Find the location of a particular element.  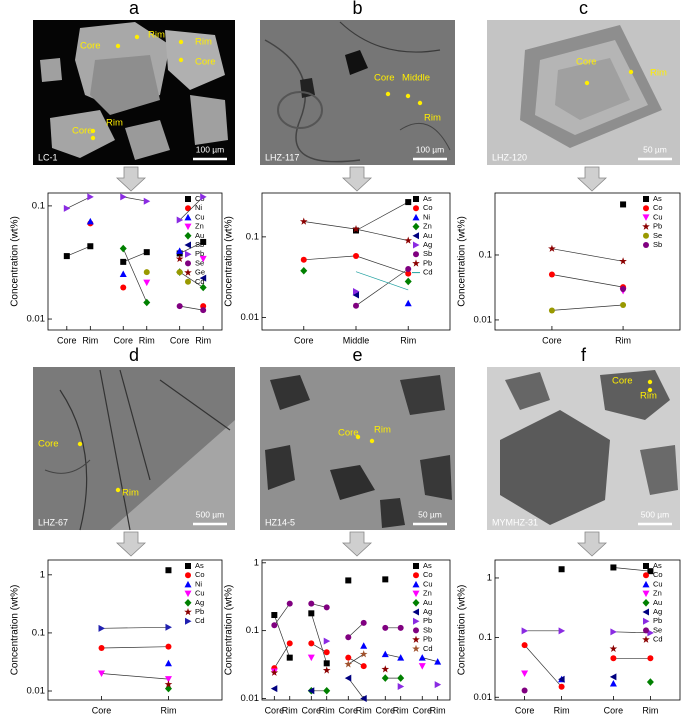

image-f is located at coordinates (583, 448).